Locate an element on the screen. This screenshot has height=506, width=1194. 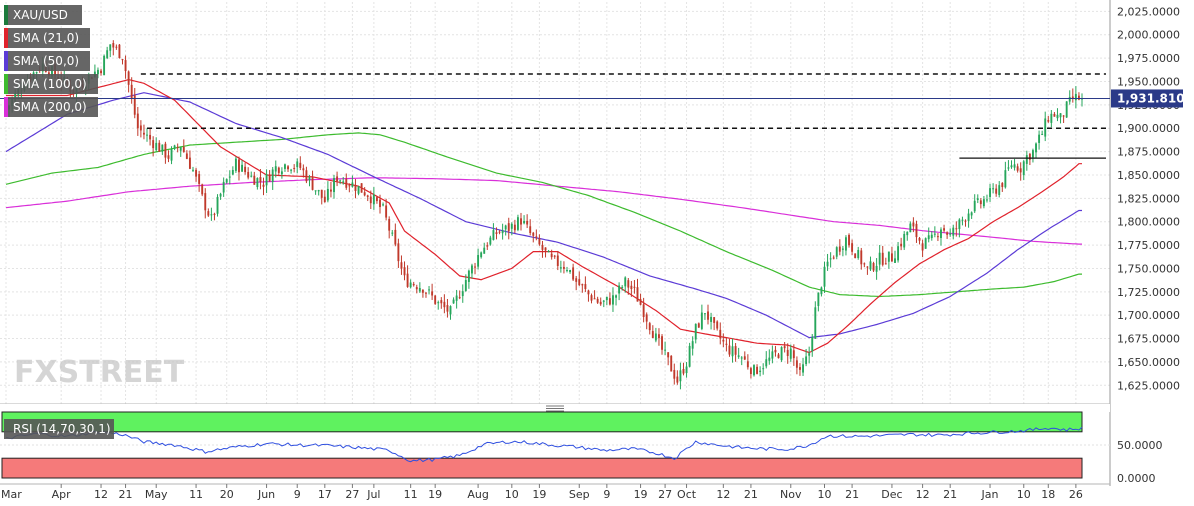
time-tick-label: 21 is located at coordinates (126, 494).